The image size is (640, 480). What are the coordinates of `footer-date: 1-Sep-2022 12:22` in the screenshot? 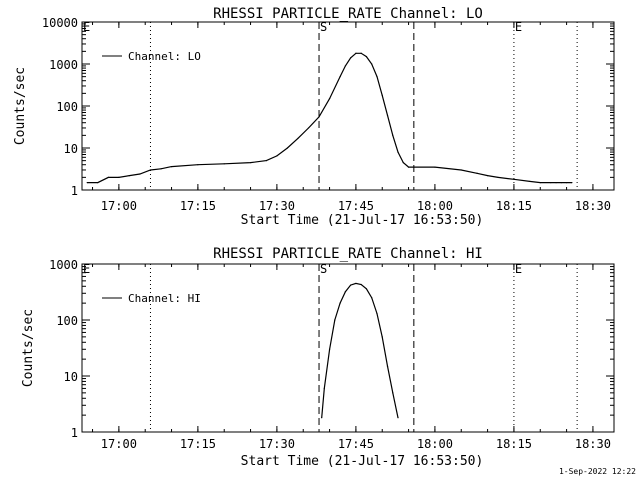 It's located at (597, 471).